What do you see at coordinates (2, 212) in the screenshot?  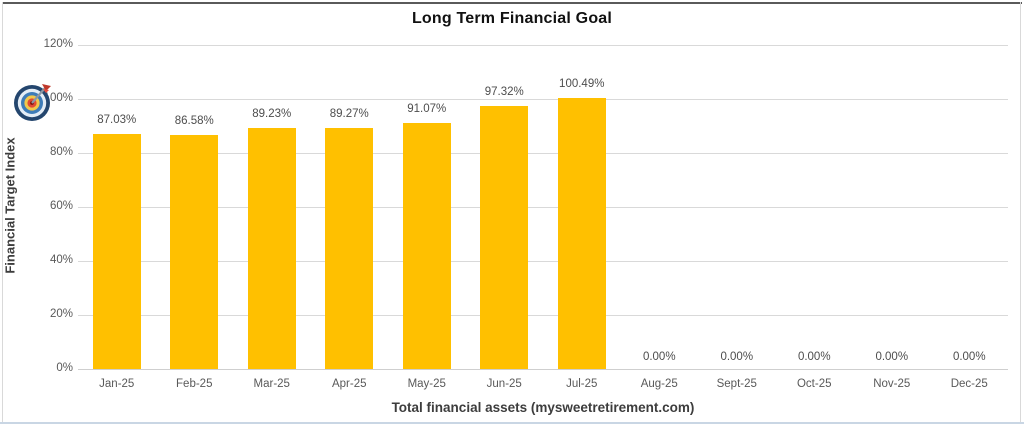 I see `left-border` at bounding box center [2, 212].